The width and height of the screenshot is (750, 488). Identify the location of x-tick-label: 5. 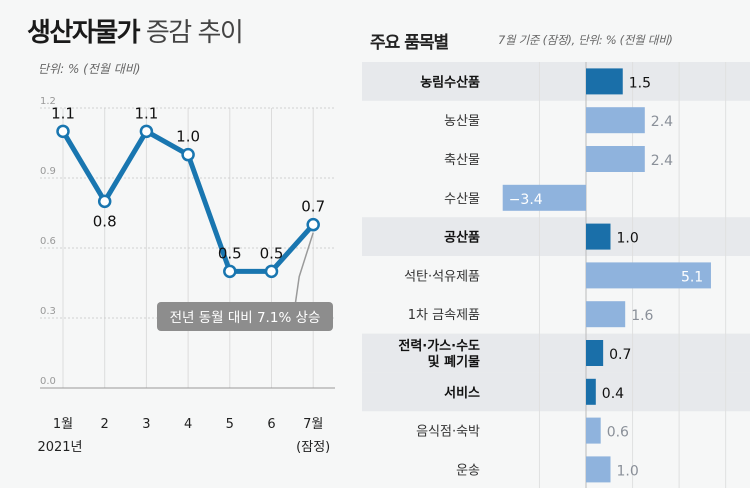
(230, 424).